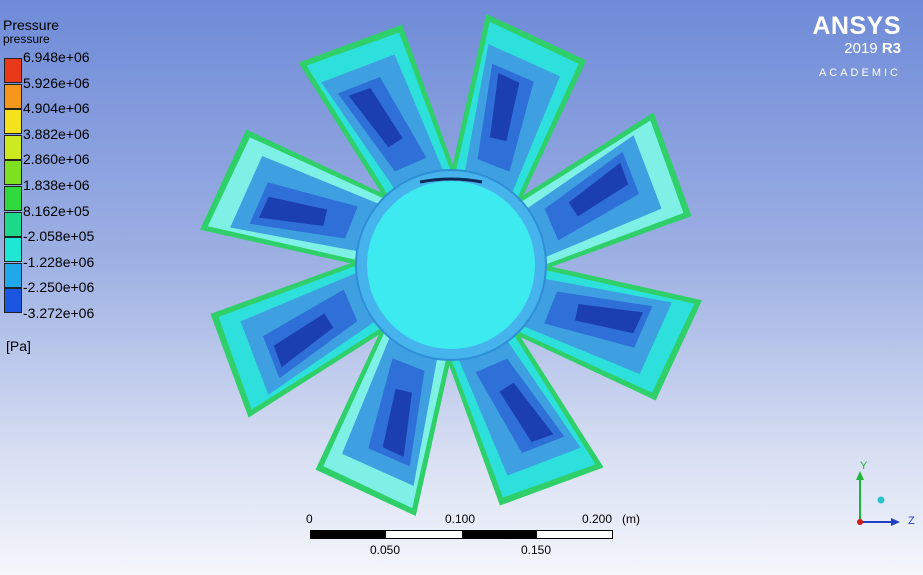 Image resolution: width=923 pixels, height=575 pixels. I want to click on axis-triad: Y Z, so click(885, 495).